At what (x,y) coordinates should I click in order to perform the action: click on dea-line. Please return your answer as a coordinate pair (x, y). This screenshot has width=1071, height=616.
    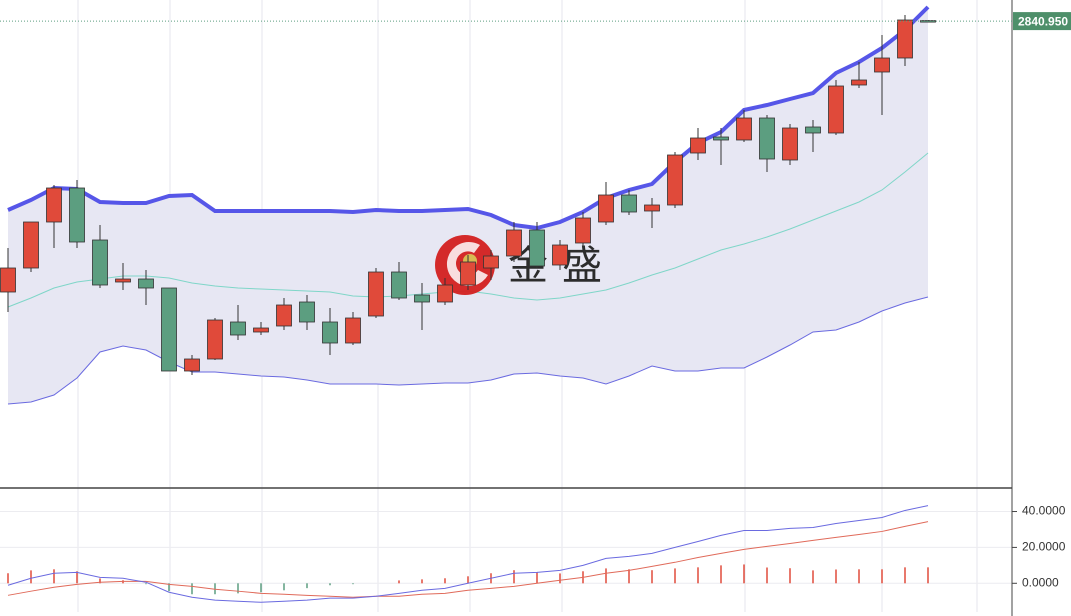
    Looking at the image, I should click on (468, 559).